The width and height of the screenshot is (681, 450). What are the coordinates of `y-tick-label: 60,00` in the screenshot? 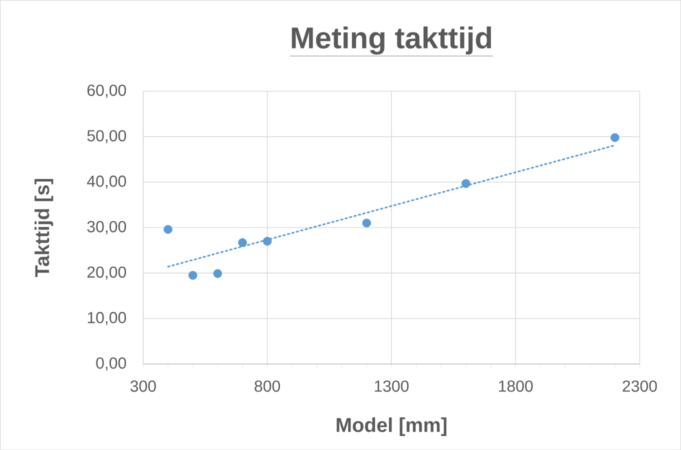 It's located at (106, 91).